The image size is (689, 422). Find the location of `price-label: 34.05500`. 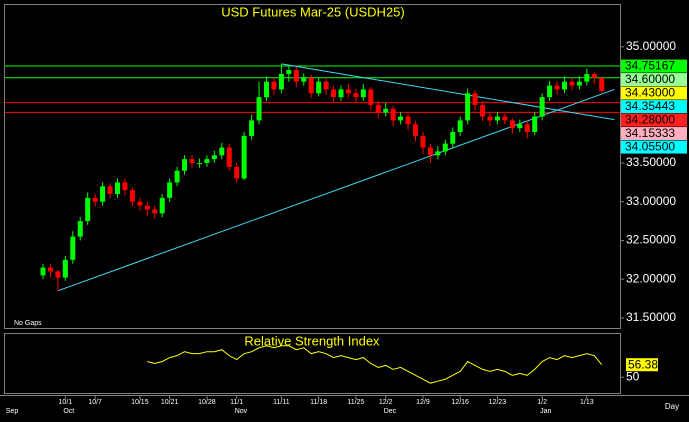

price-label: 34.05500 is located at coordinates (650, 147).